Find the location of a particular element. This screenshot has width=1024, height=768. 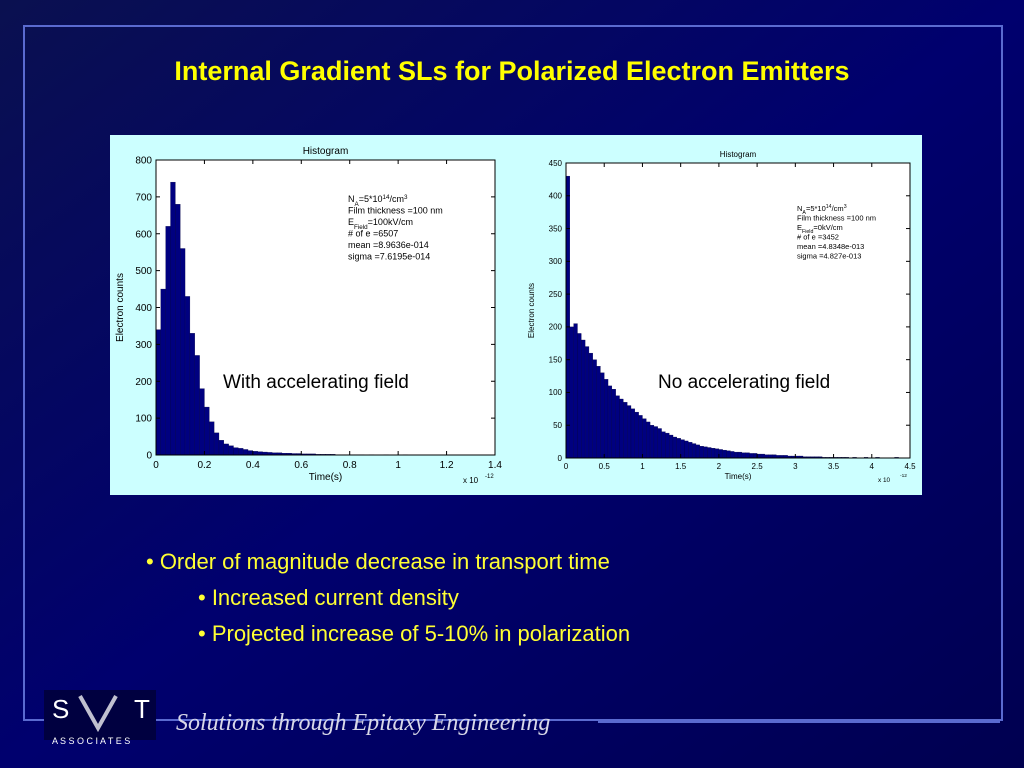

annotation-part: sigma =4.827e-013 is located at coordinates (829, 256).